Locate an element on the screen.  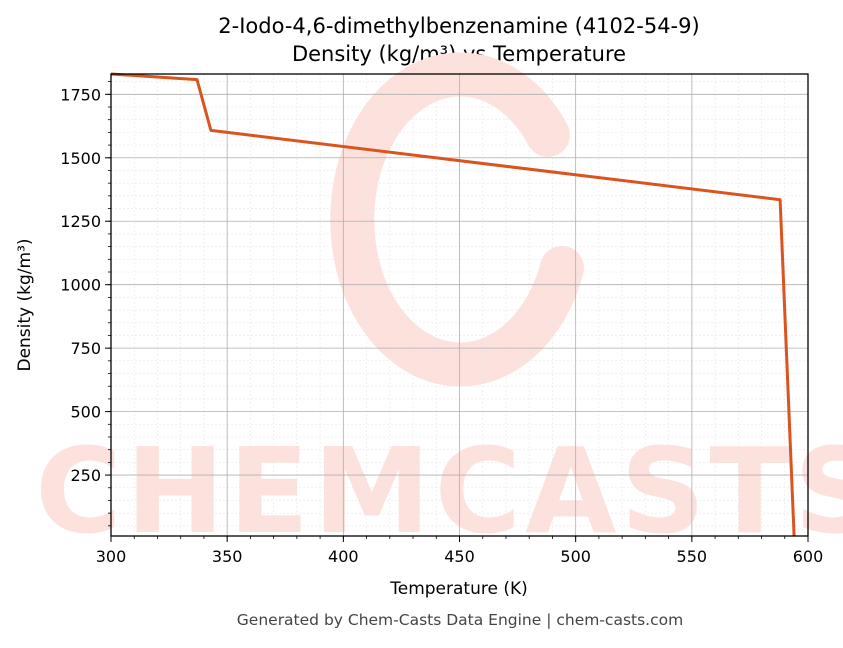
x-tick-label: 600 is located at coordinates (808, 556).